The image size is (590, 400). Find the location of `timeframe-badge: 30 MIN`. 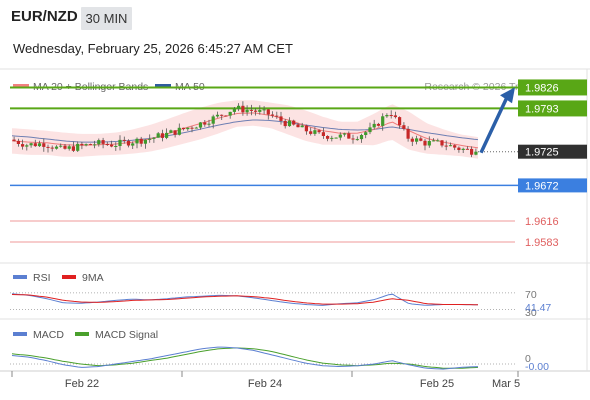

timeframe-badge: 30 MIN is located at coordinates (106, 18).